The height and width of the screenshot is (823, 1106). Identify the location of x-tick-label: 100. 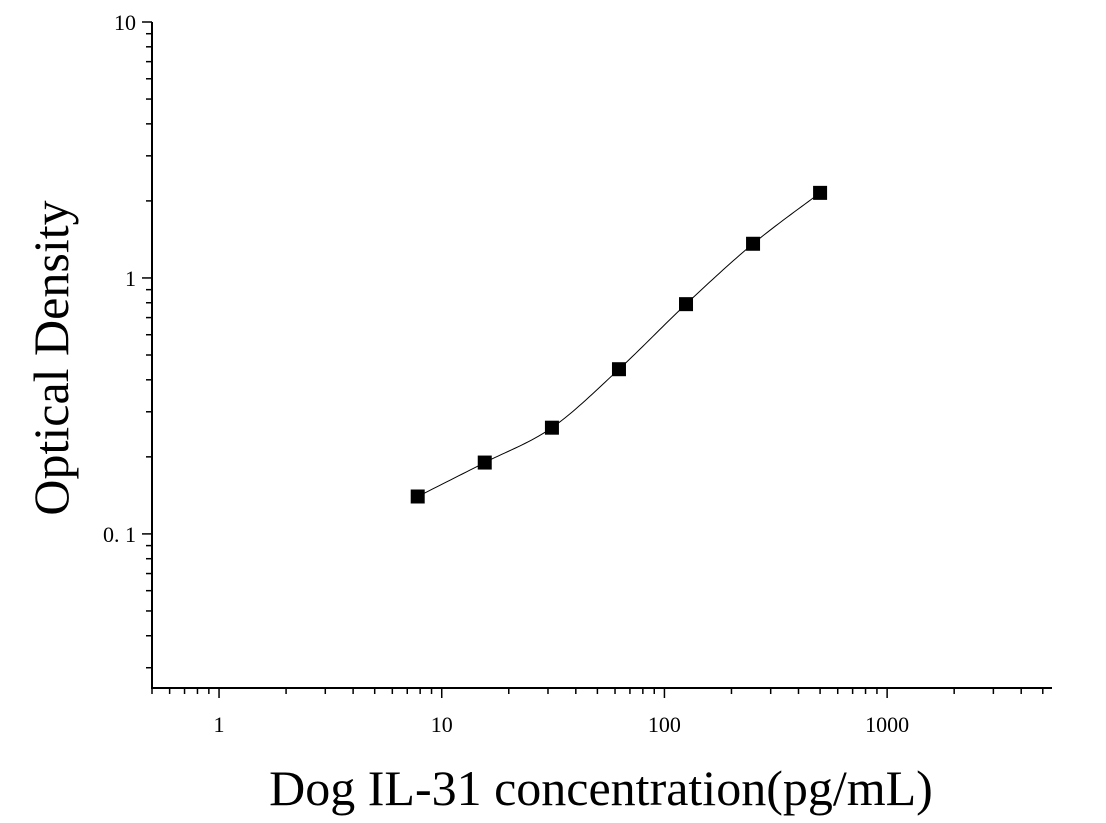
(664, 724).